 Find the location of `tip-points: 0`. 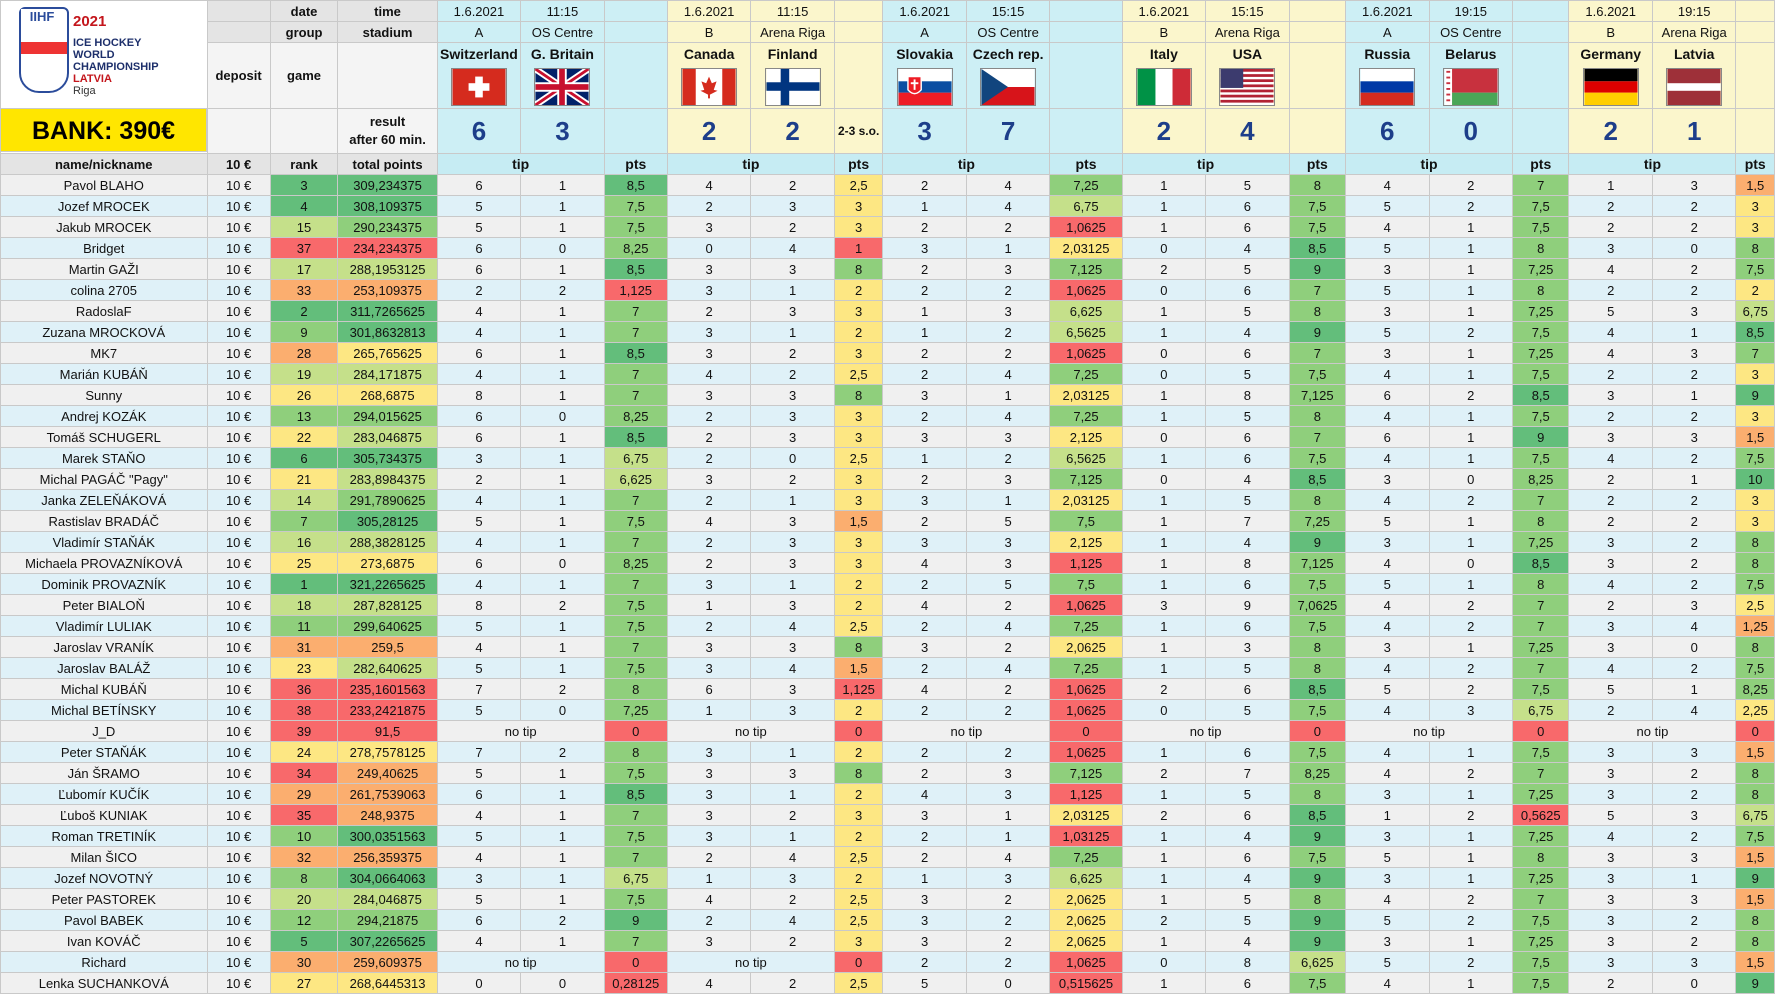

tip-points: 0 is located at coordinates (1086, 731).